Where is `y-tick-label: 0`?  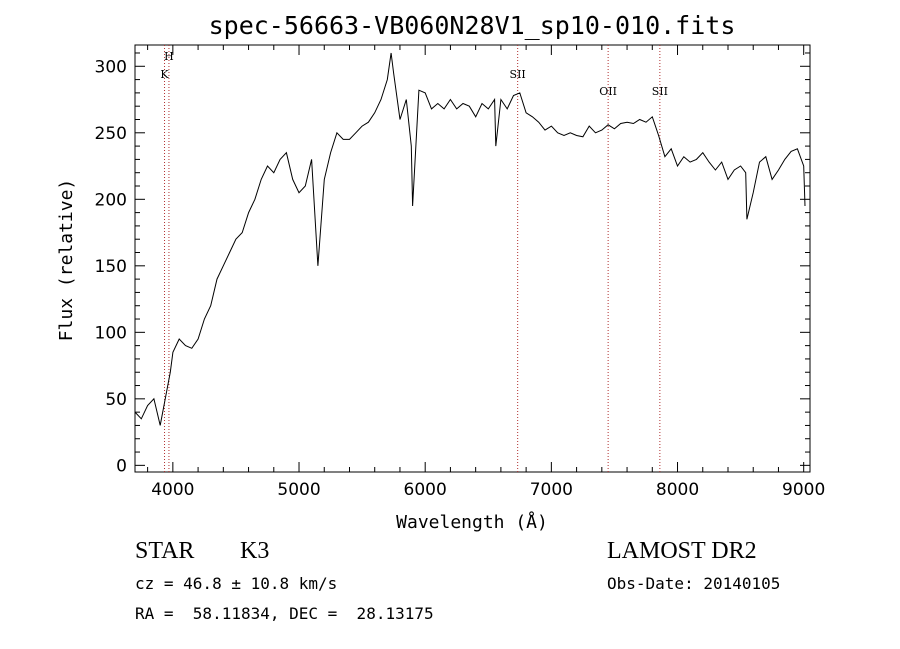
y-tick-label: 0 is located at coordinates (121, 466).